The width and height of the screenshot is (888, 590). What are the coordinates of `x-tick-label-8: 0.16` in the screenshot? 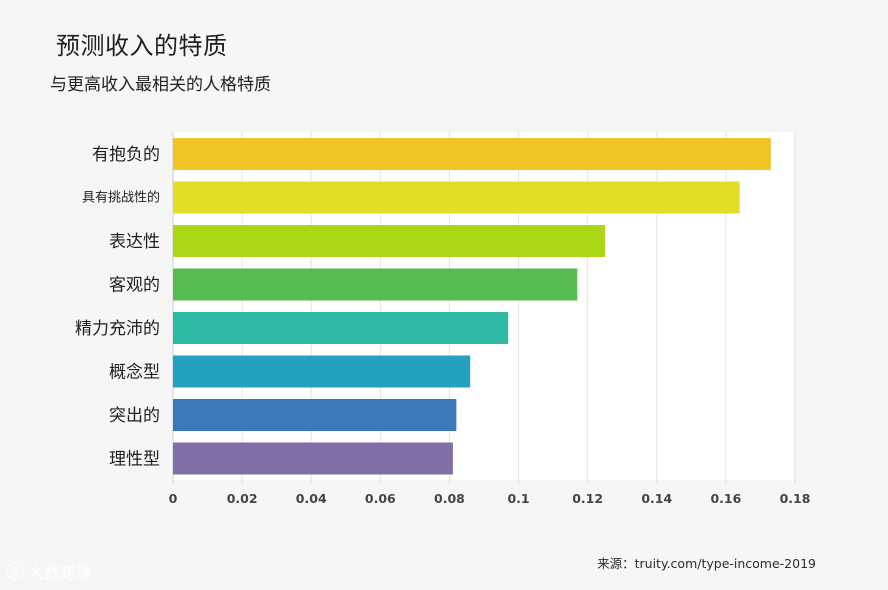 It's located at (725, 498).